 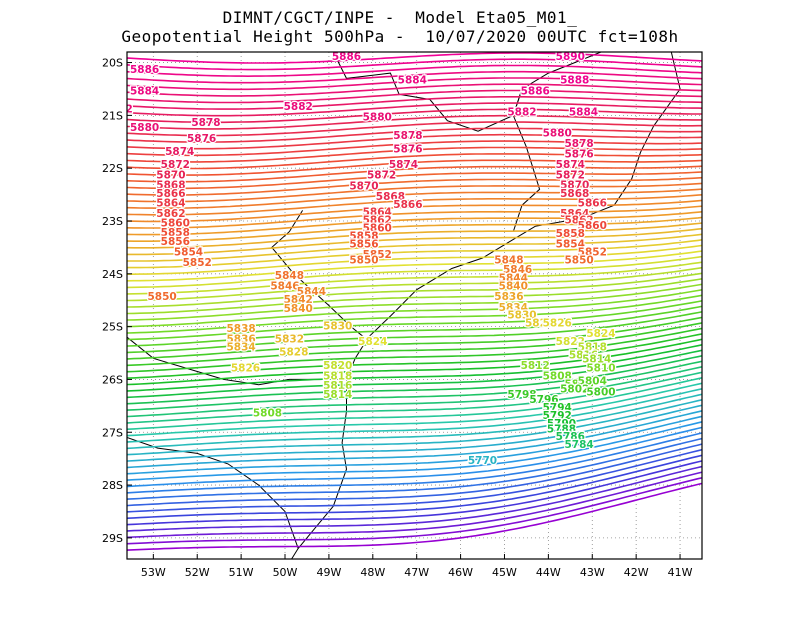 I want to click on contour-label: 5876, so click(x=407, y=149).